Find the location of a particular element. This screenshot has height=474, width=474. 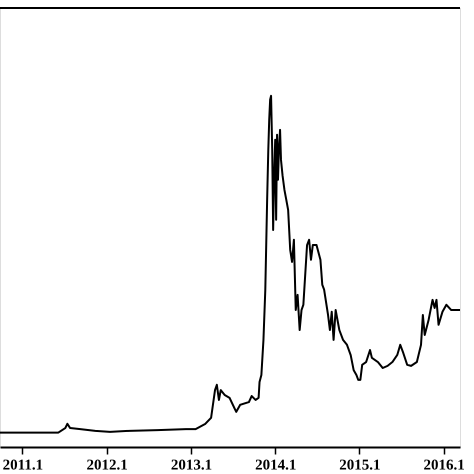

x-tick-label: 2014.1 is located at coordinates (275, 466).